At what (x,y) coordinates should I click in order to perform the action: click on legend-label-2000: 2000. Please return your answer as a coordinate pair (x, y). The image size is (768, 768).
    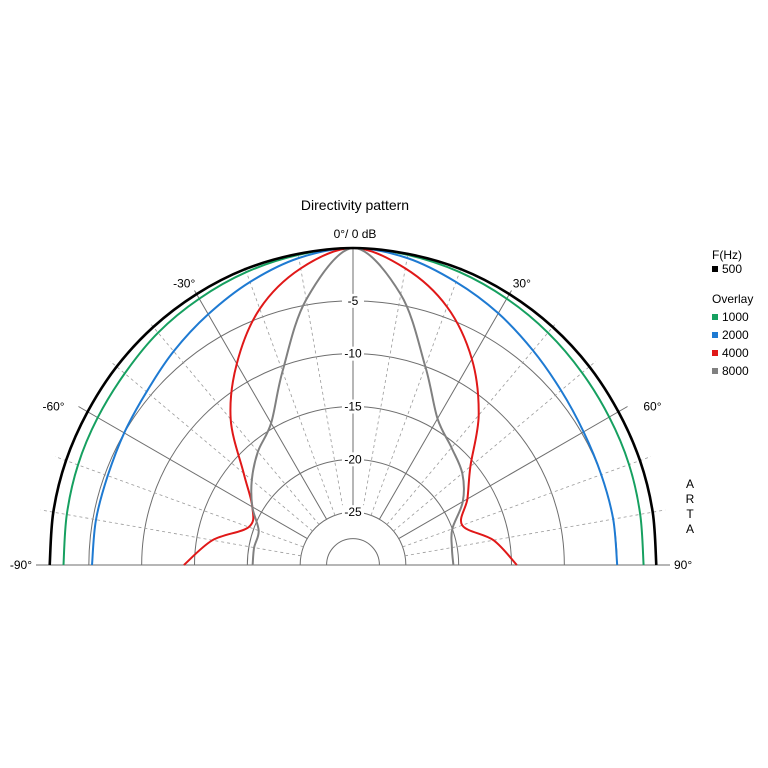
    Looking at the image, I should click on (735, 335).